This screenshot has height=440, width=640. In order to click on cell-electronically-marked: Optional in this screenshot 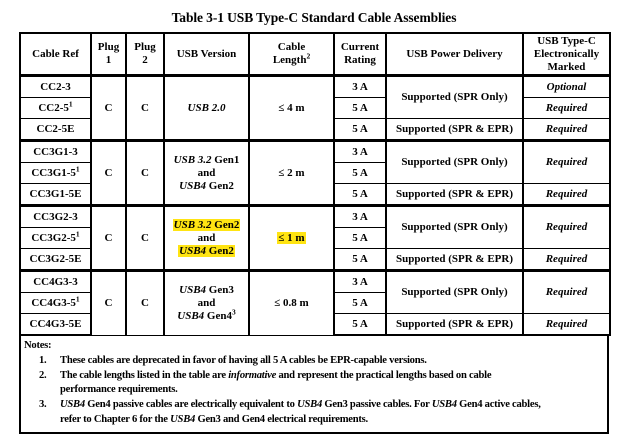, I will do `click(566, 86)`.